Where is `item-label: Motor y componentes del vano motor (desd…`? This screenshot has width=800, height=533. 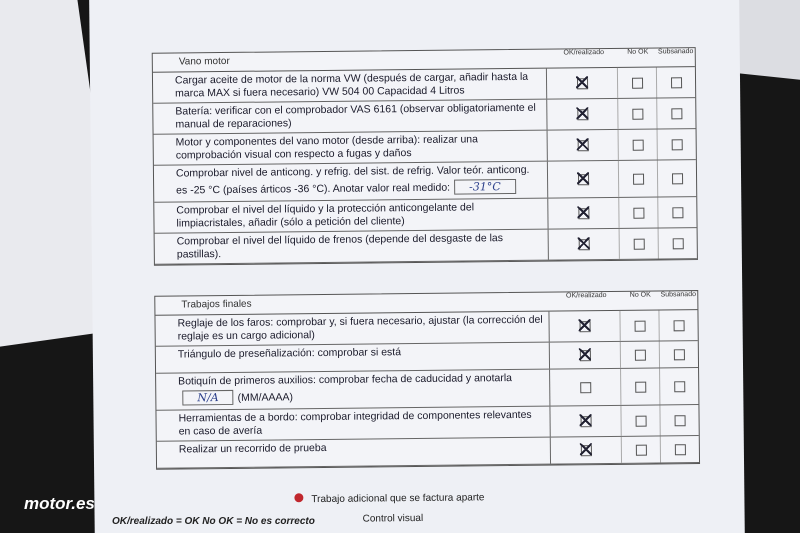
item-label: Motor y componentes del vano motor (desd… is located at coordinates (327, 147).